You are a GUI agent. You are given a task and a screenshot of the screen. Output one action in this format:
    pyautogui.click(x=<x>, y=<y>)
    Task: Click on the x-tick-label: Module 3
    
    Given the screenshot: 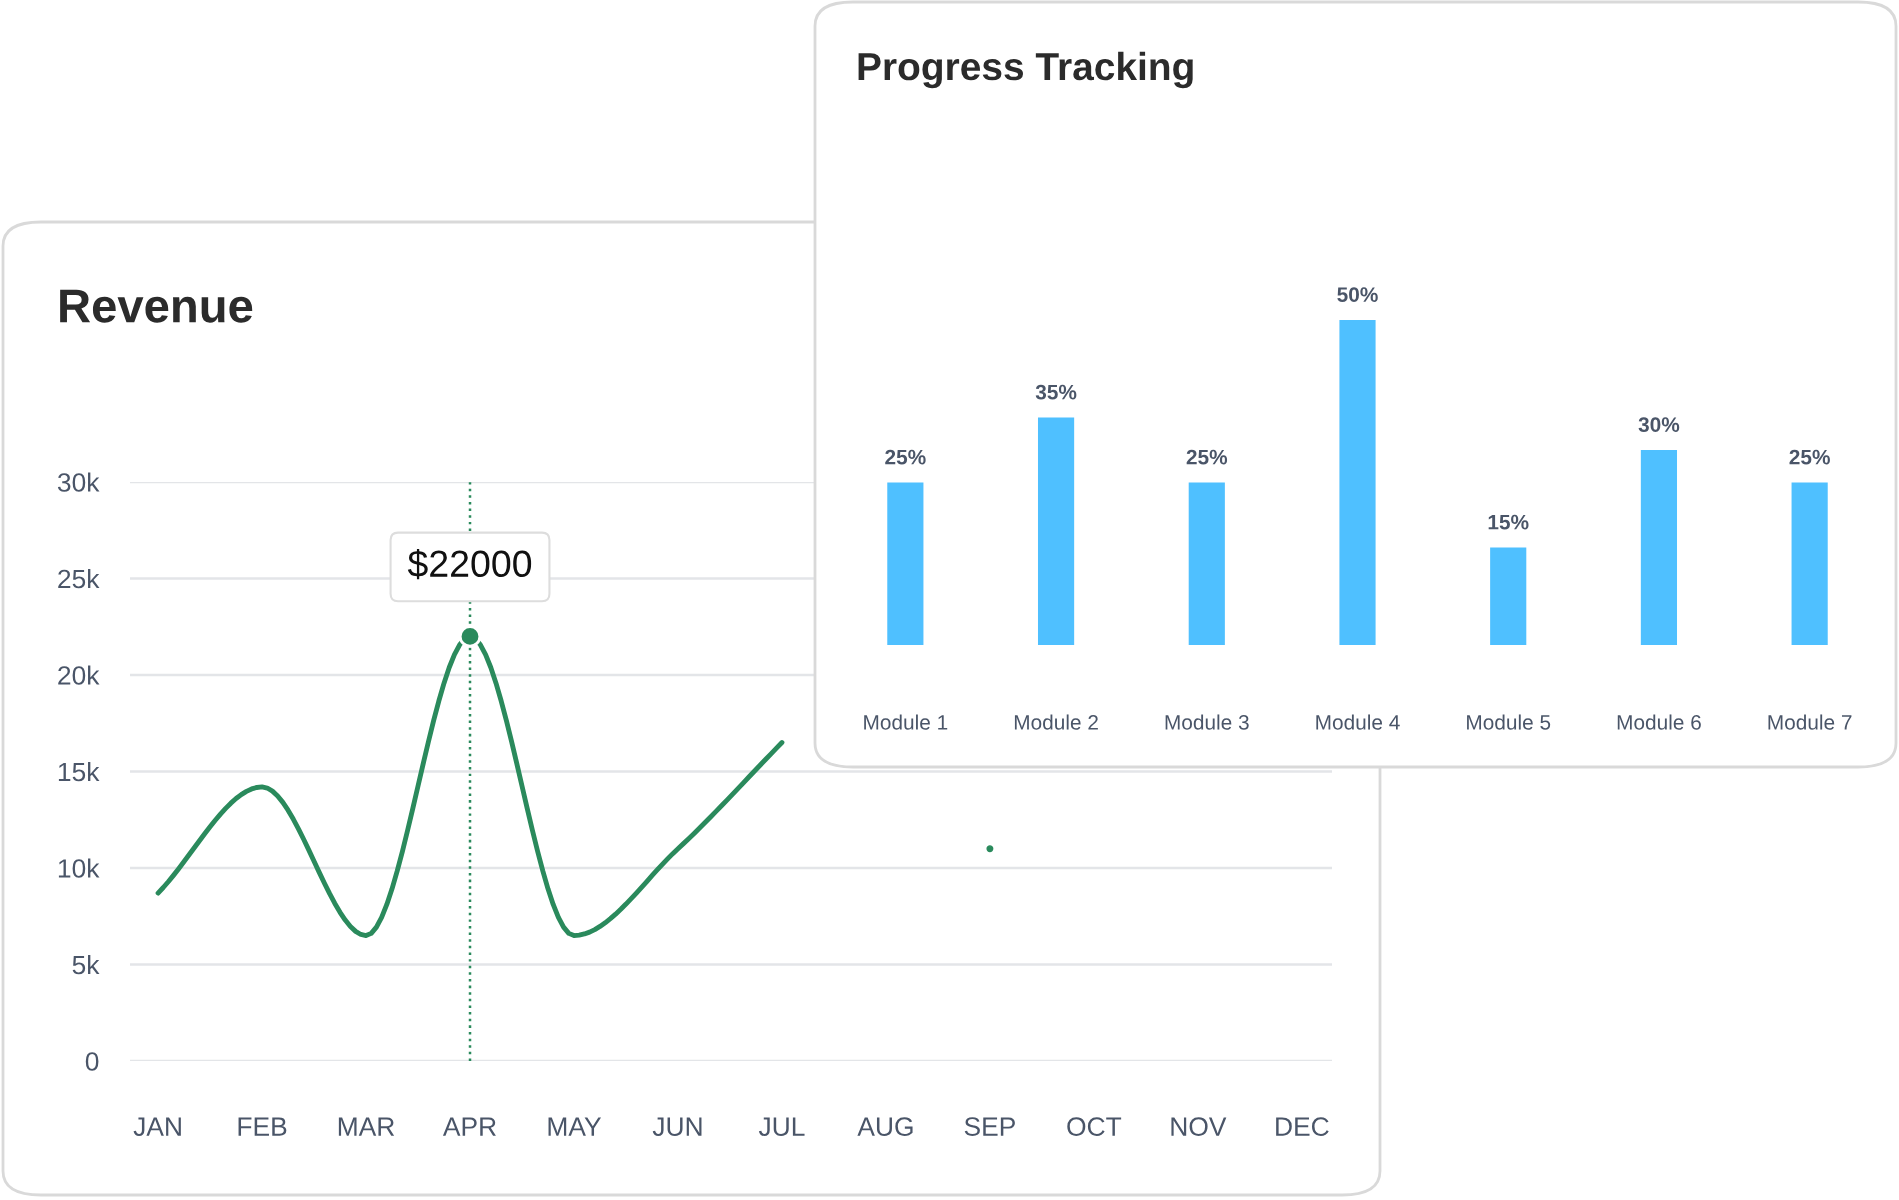 What is the action you would take?
    pyautogui.click(x=1207, y=722)
    